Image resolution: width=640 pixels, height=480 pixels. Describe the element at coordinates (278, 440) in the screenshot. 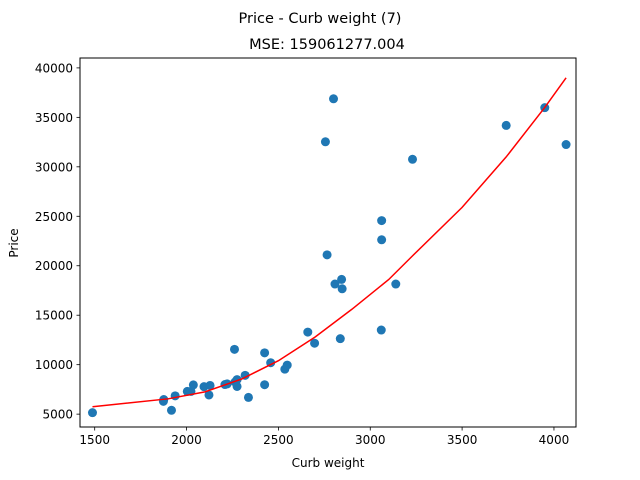

I see `x-tick-label: 2500` at that location.